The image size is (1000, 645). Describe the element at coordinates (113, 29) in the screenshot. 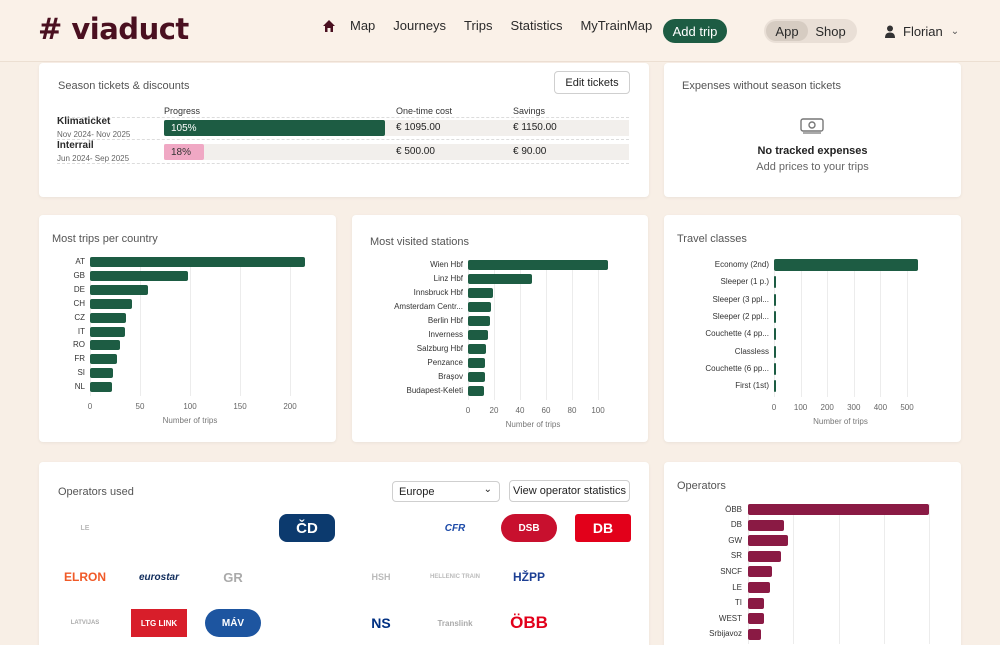

I see `app-logo: # viaduct` at that location.